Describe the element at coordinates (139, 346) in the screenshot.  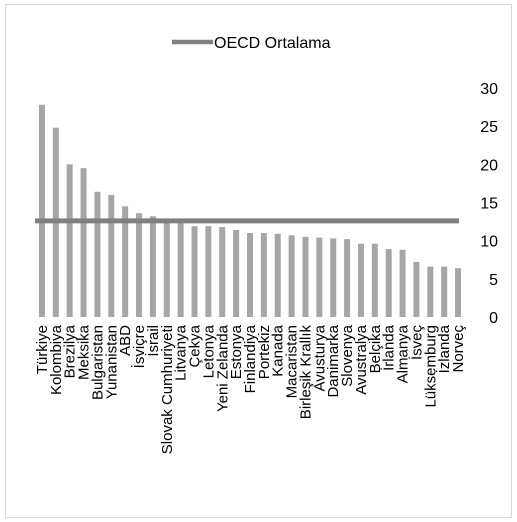
I see `x-tick-label: İsviçre` at that location.